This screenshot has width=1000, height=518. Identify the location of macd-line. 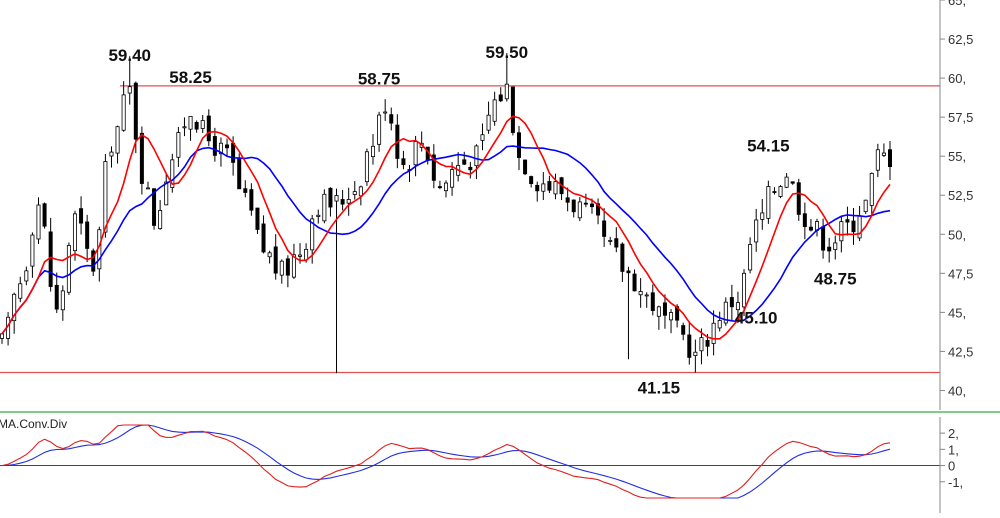
(446, 461).